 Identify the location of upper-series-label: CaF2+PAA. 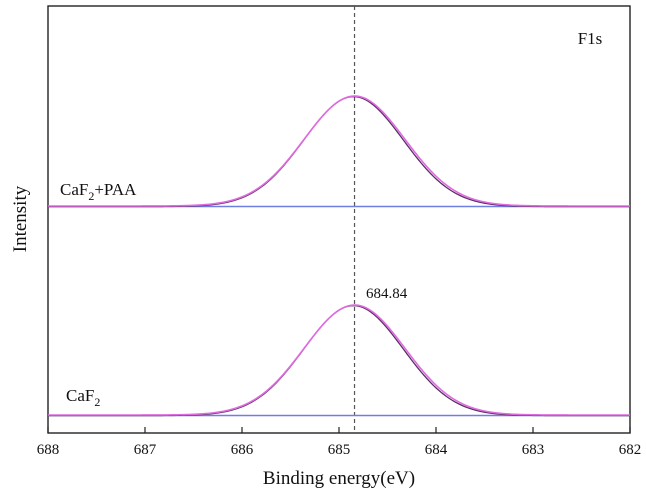
(98, 191).